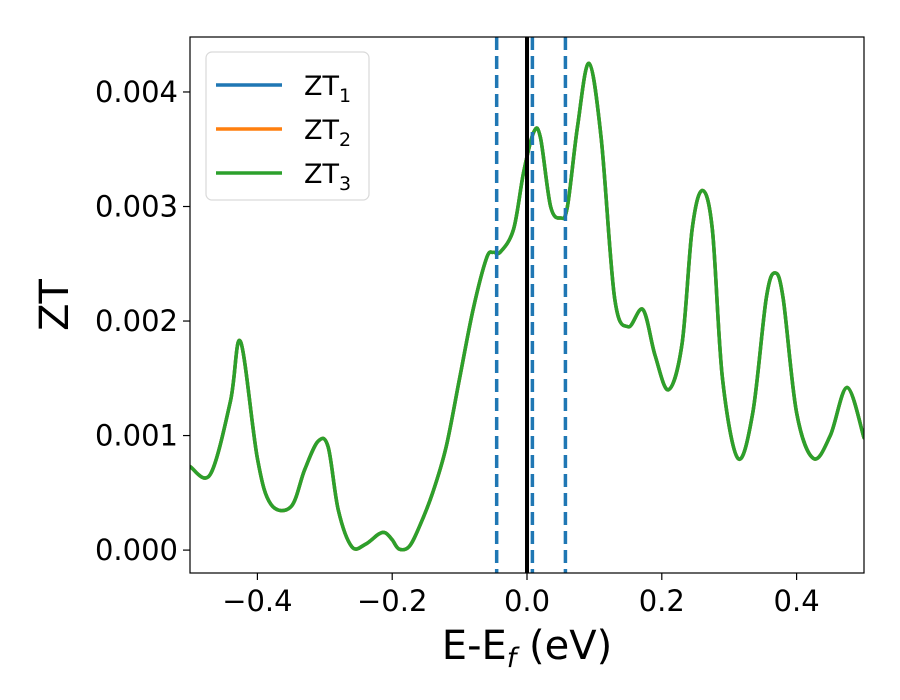 The width and height of the screenshot is (900, 700). I want to click on vline-layer, so click(531, 305).